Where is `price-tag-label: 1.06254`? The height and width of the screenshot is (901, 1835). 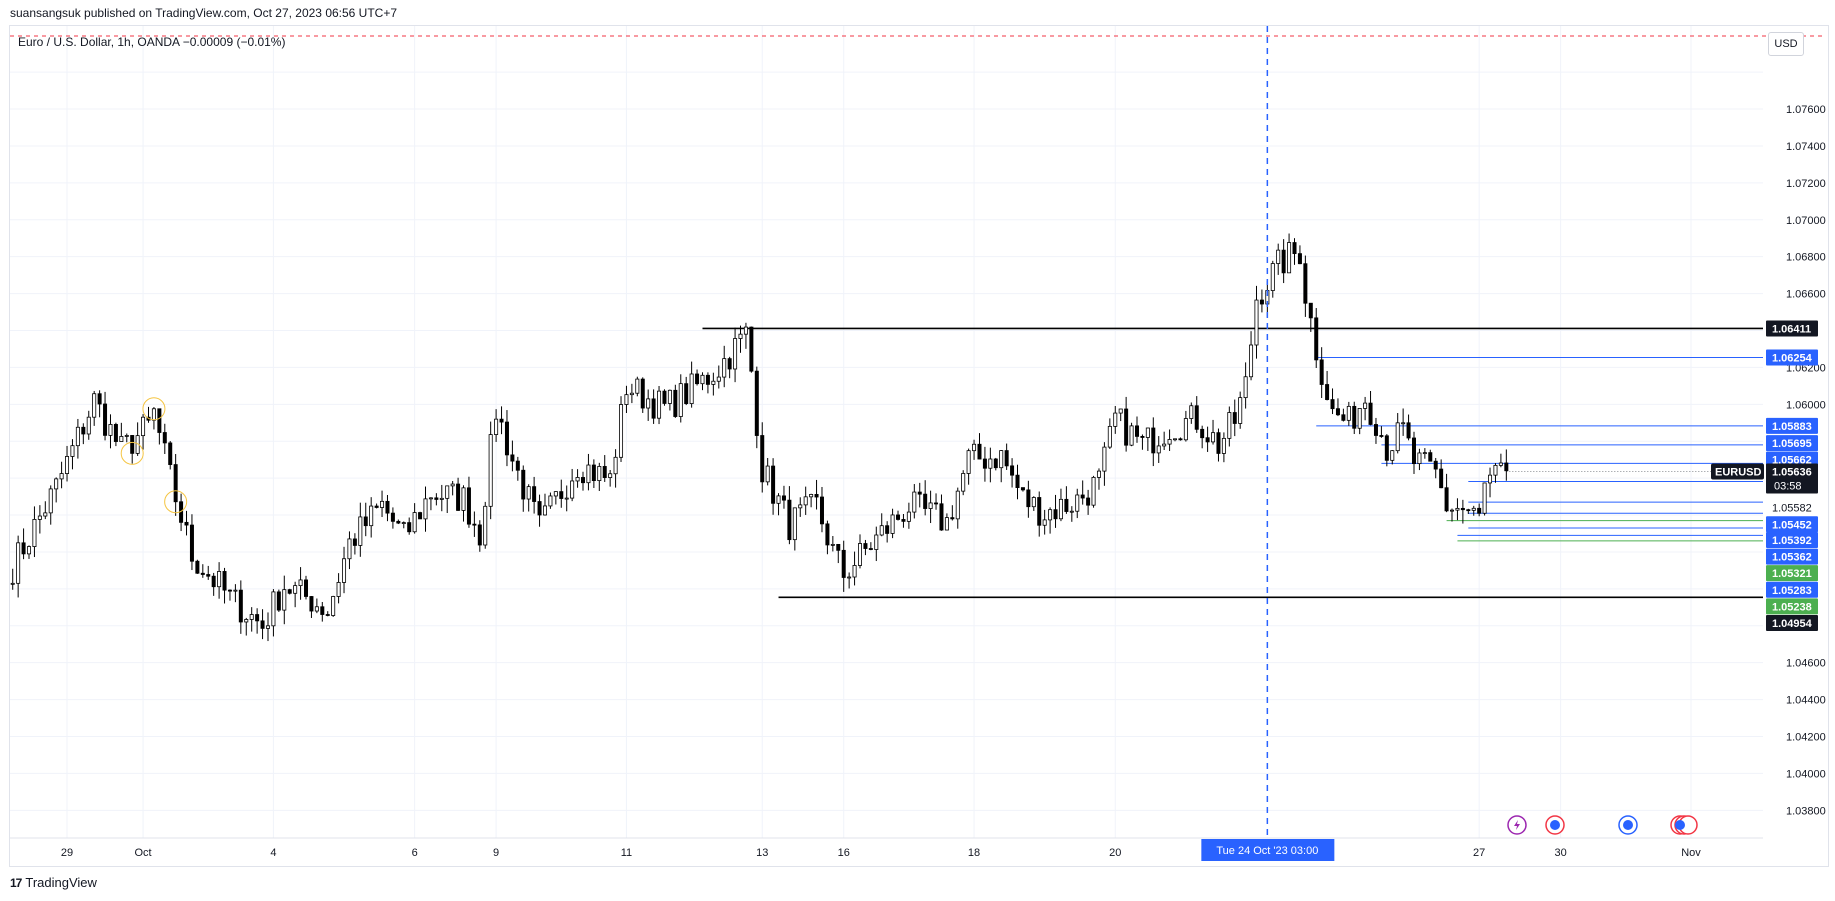
price-tag-label: 1.06254 is located at coordinates (1792, 358).